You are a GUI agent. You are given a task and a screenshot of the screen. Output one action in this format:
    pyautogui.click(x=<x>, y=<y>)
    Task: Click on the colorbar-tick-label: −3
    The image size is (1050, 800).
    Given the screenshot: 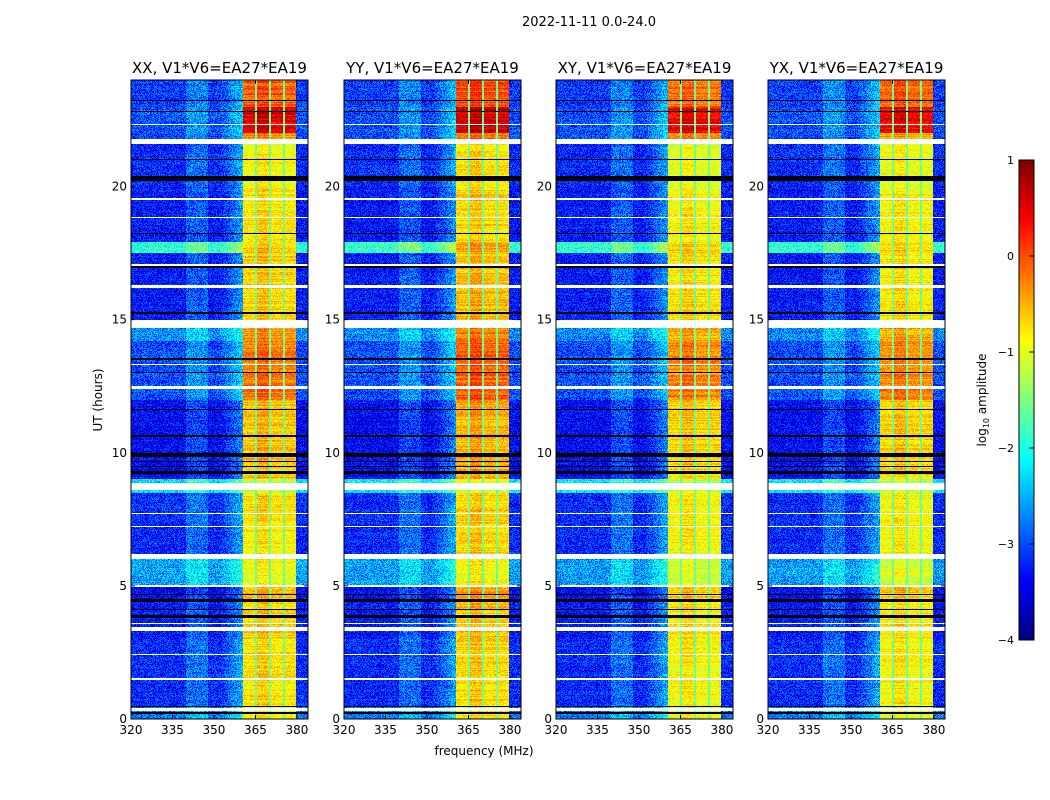 What is the action you would take?
    pyautogui.click(x=1006, y=544)
    